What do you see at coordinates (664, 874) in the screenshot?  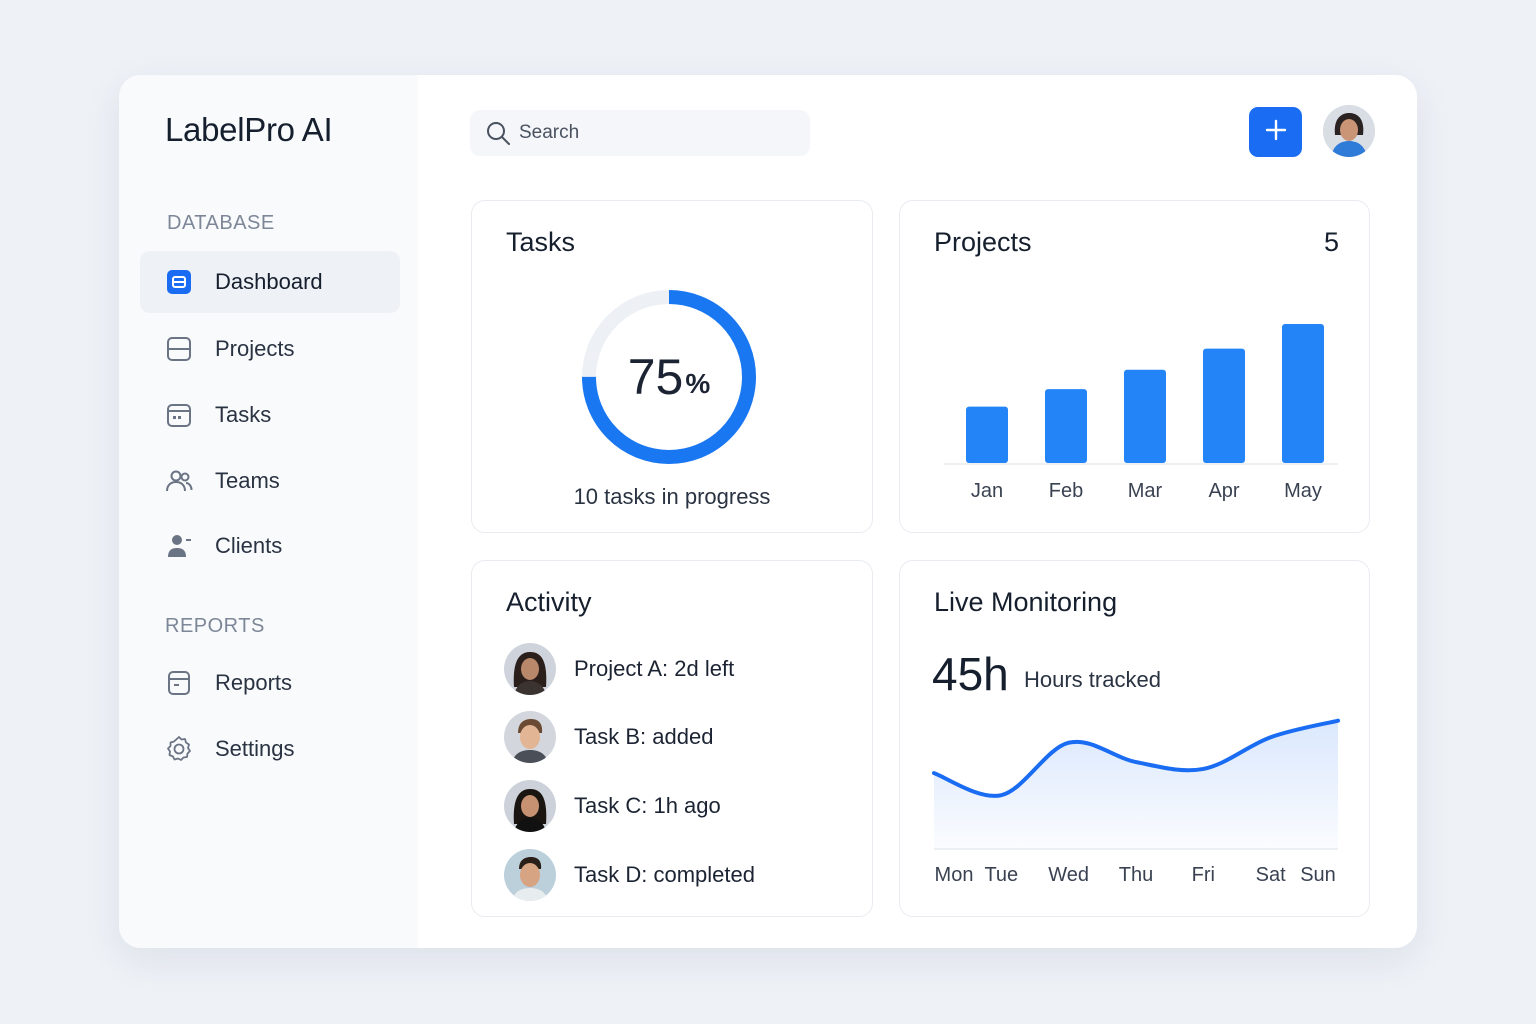 I see `activity-text: Task D: completed` at bounding box center [664, 874].